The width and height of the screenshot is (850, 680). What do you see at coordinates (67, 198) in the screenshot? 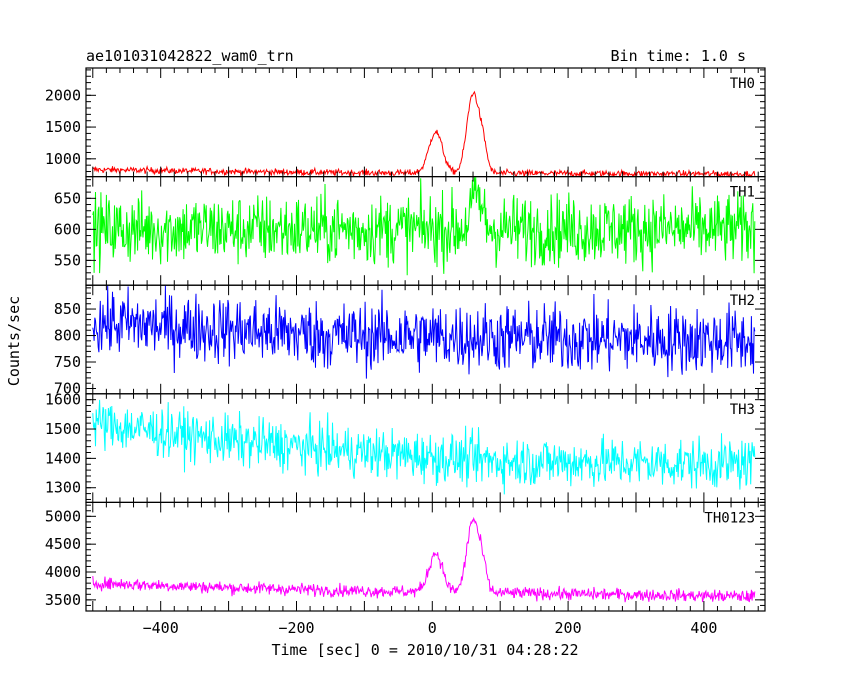
I see `y-tick-label: 650` at bounding box center [67, 198].